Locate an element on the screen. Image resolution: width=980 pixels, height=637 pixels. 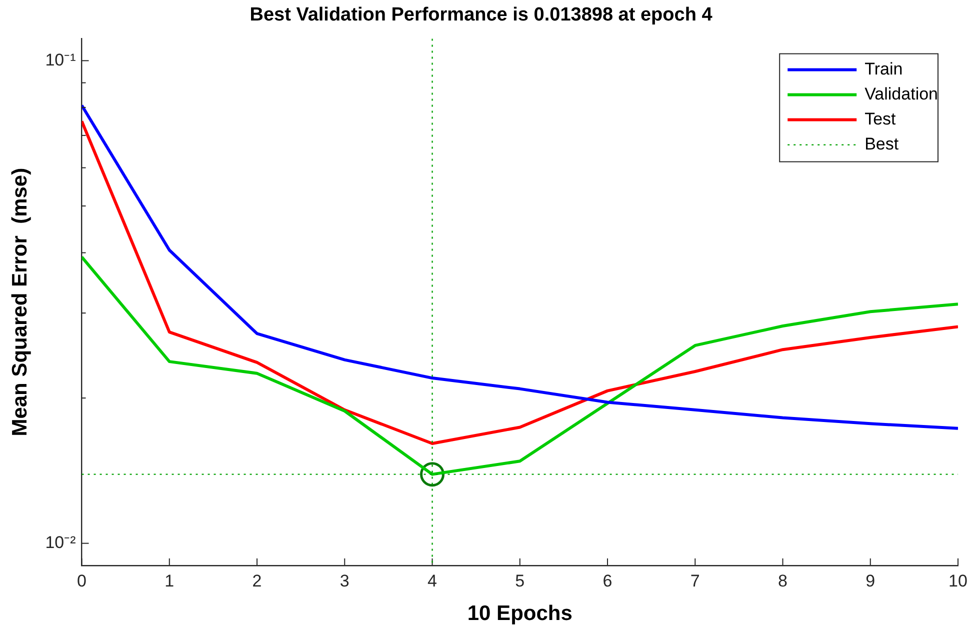
x-tick-label: 4 is located at coordinates (432, 580).